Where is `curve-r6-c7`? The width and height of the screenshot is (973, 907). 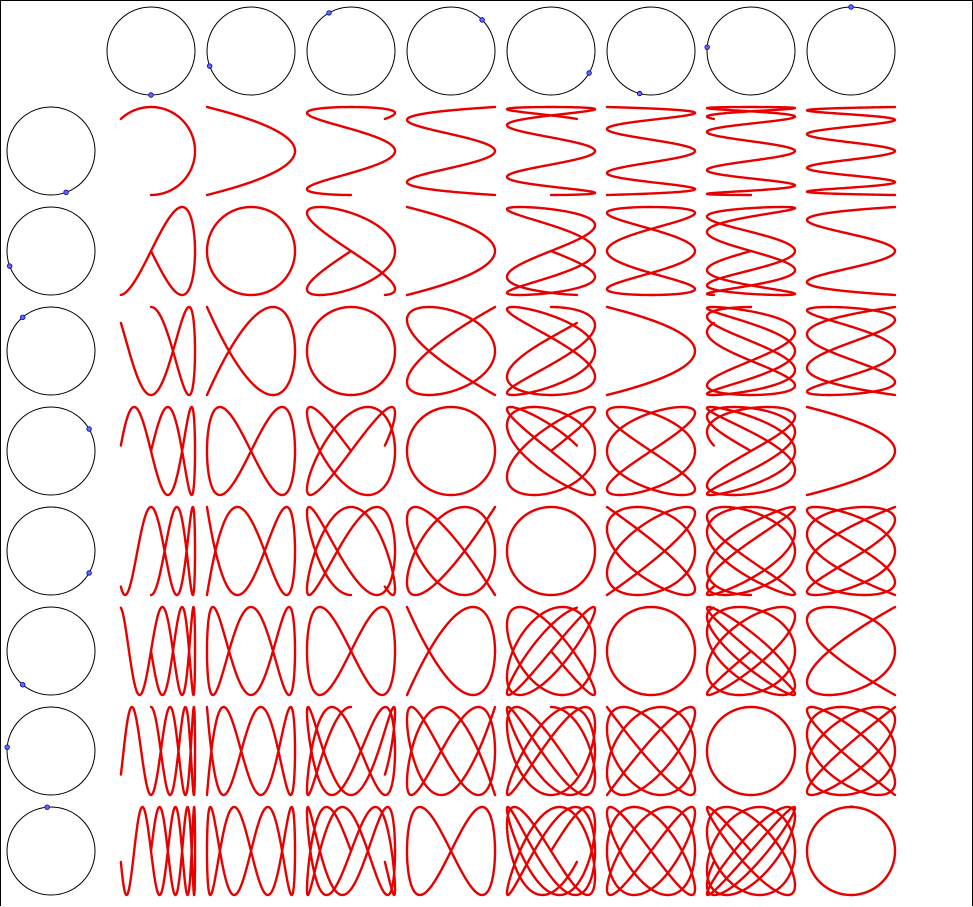 curve-r6-c7 is located at coordinates (751, 651).